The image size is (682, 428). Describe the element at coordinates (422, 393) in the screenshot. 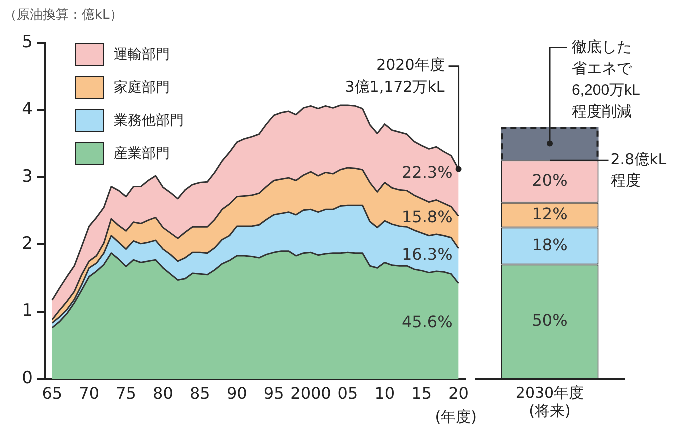

I see `x-tick-label: 15` at that location.